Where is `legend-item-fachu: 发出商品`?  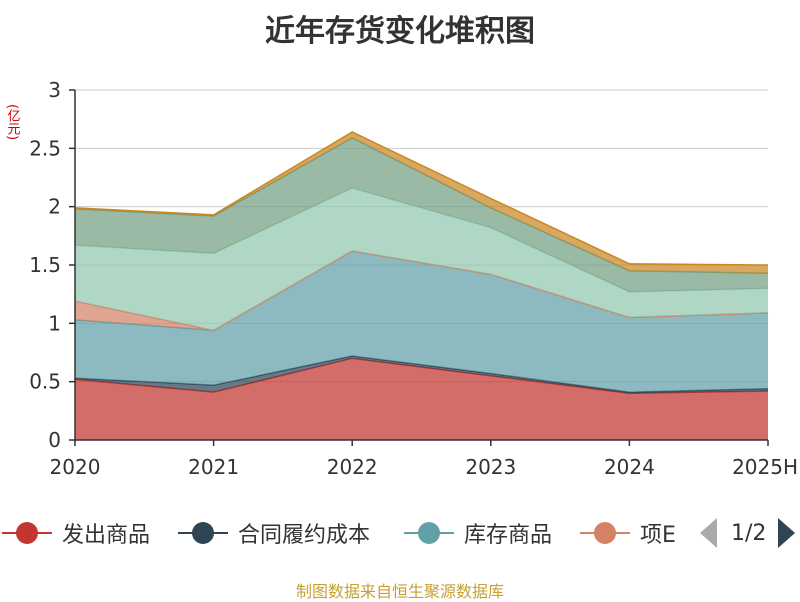 legend-item-fachu: 发出商品 is located at coordinates (76, 533).